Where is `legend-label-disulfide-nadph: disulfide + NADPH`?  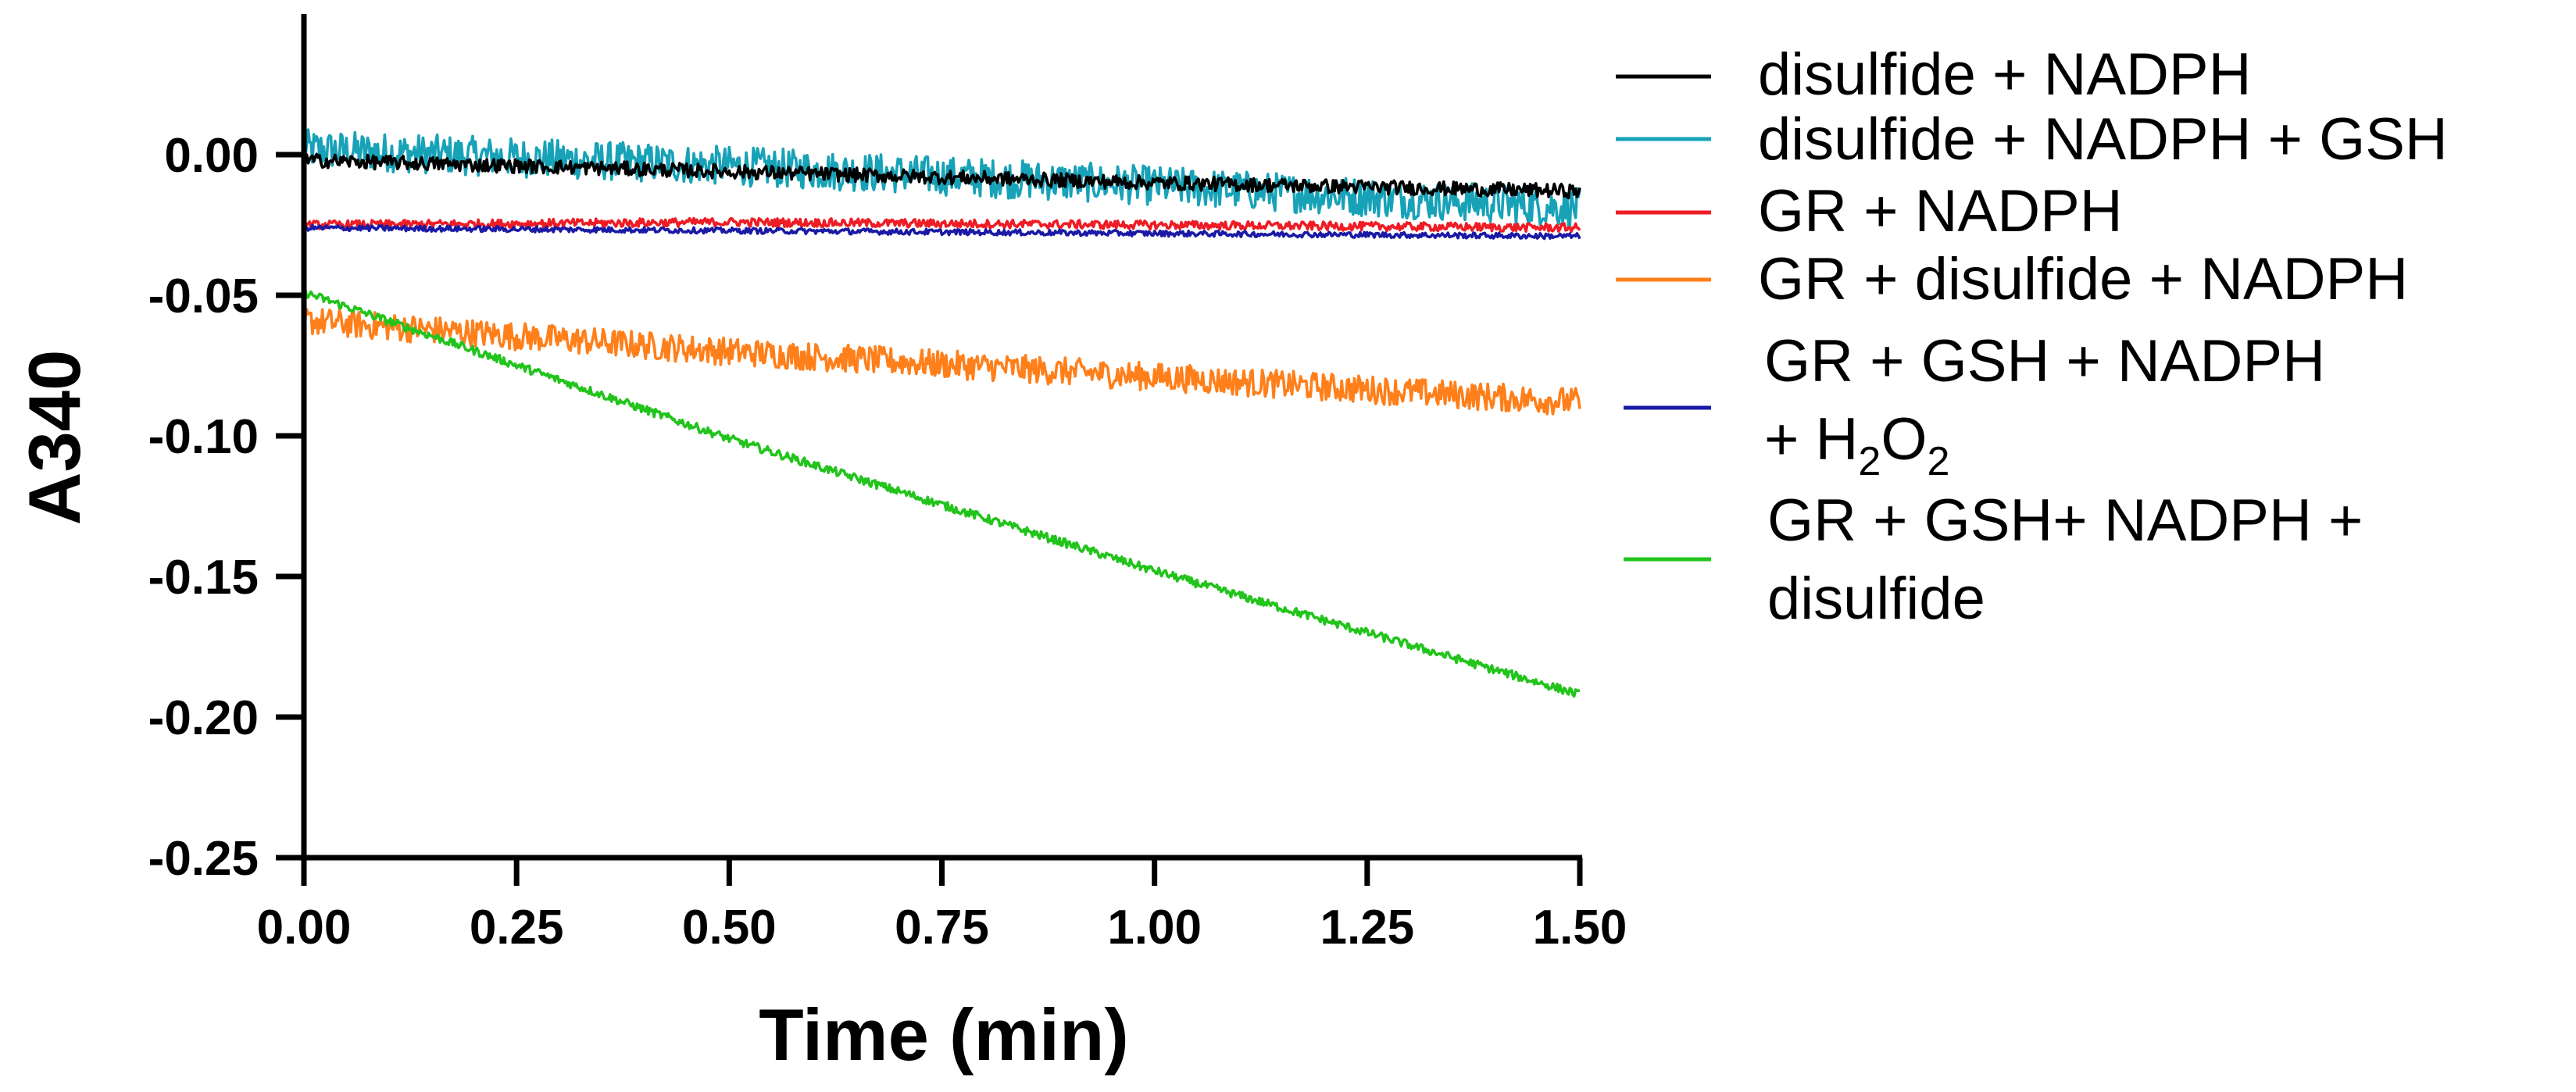
legend-label-disulfide-nadph: disulfide + NADPH is located at coordinates (2005, 74).